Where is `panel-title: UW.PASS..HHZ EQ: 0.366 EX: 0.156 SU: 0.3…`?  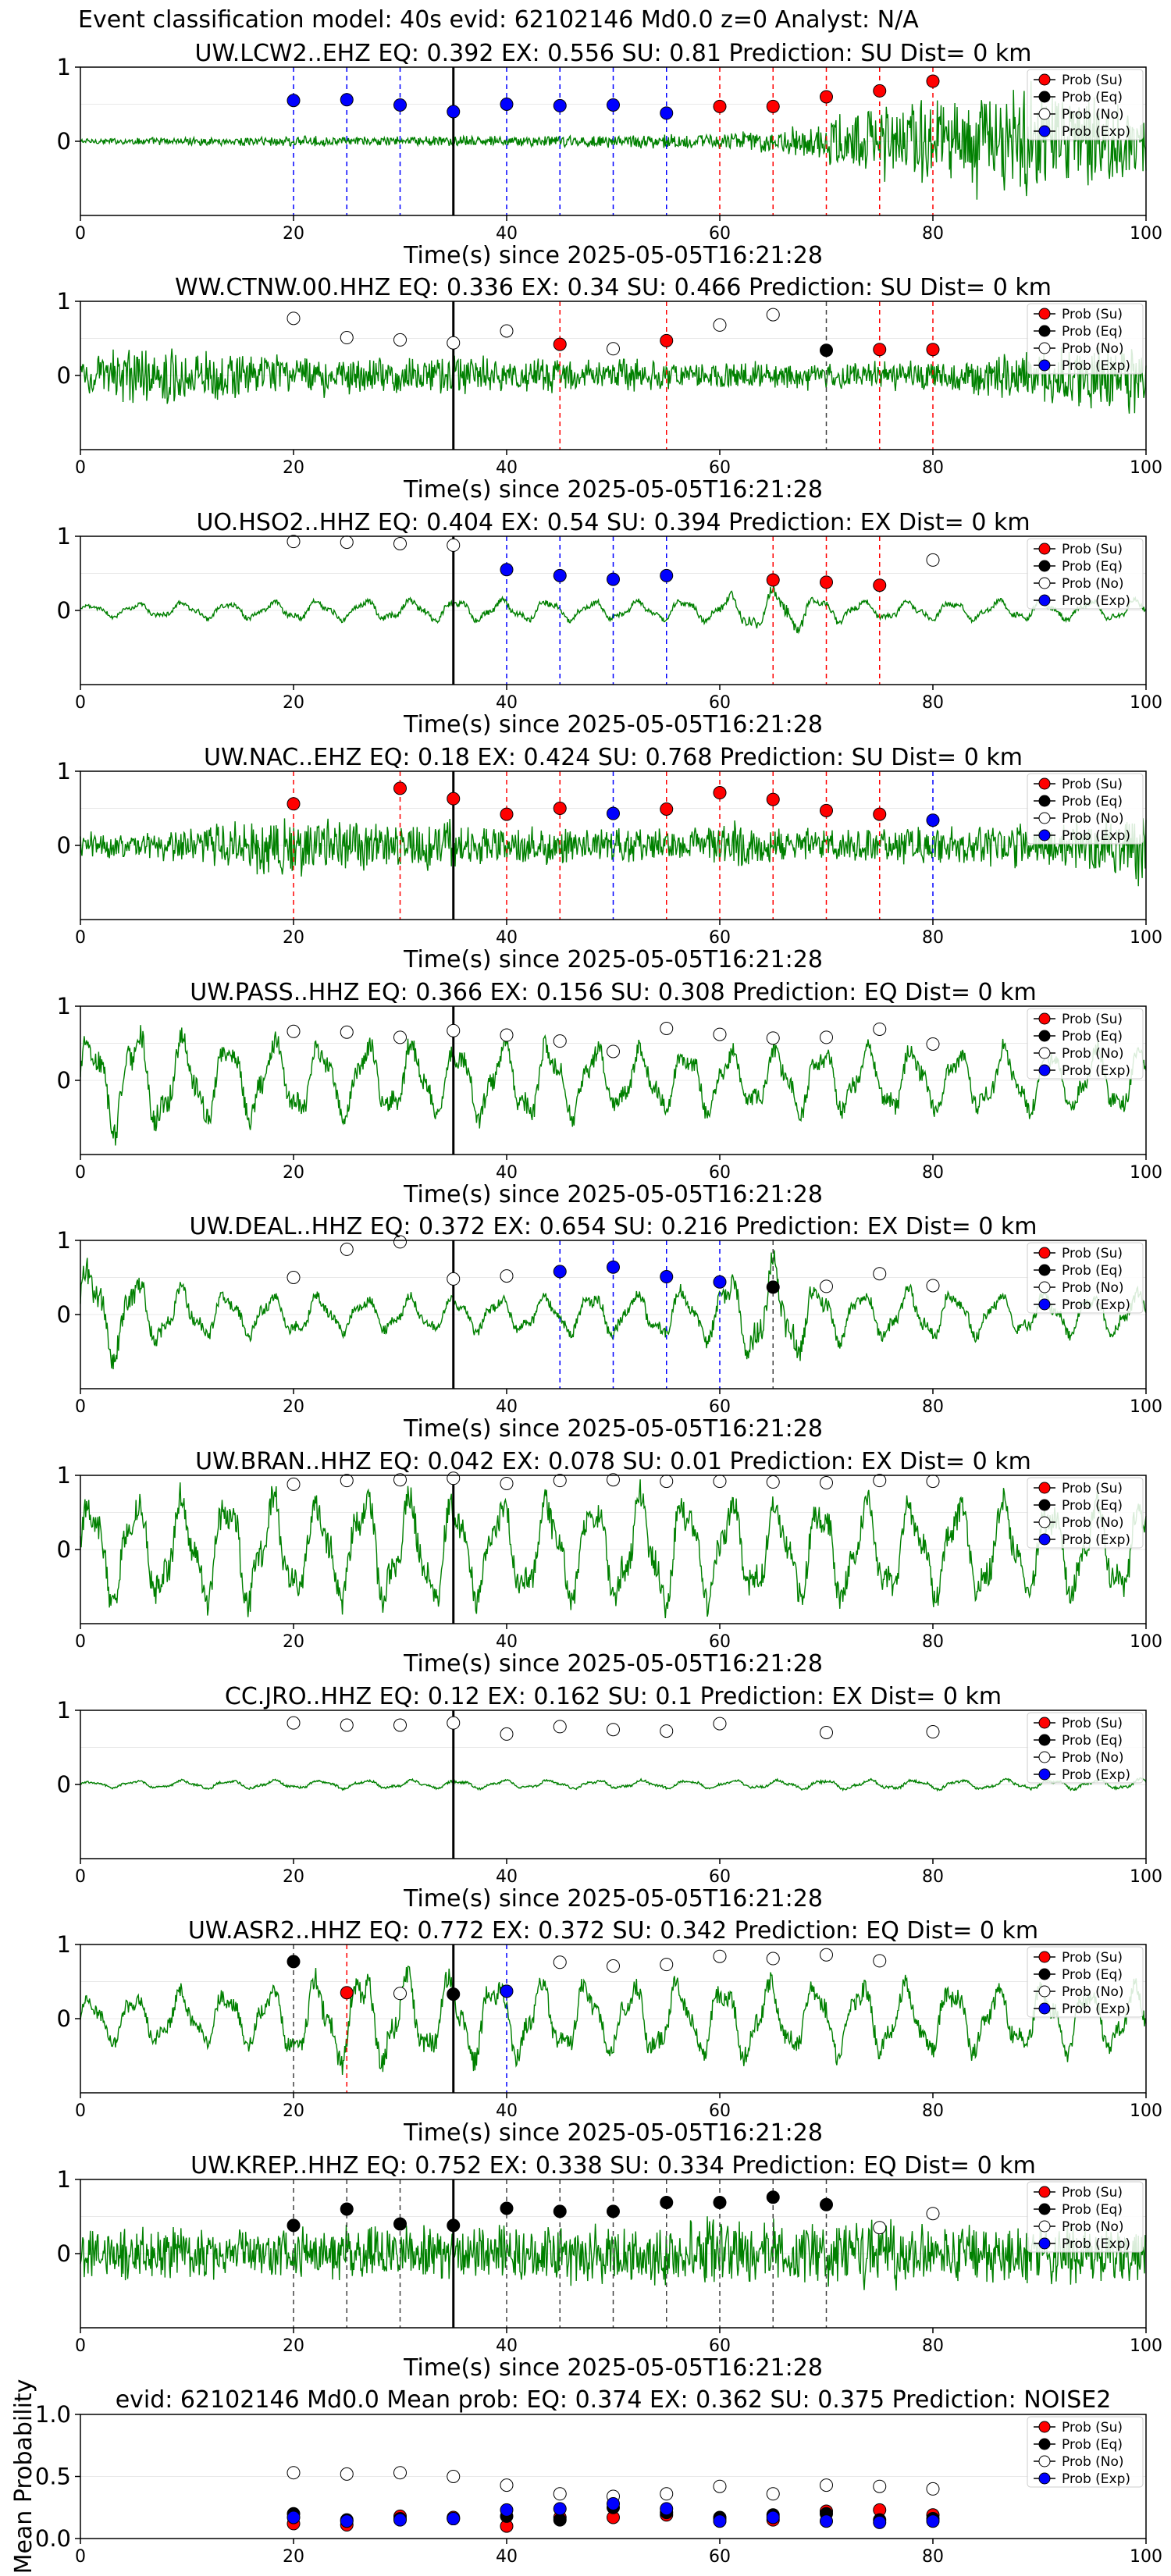 panel-title: UW.PASS..HHZ EQ: 0.366 EX: 0.156 SU: 0.3… is located at coordinates (613, 992).